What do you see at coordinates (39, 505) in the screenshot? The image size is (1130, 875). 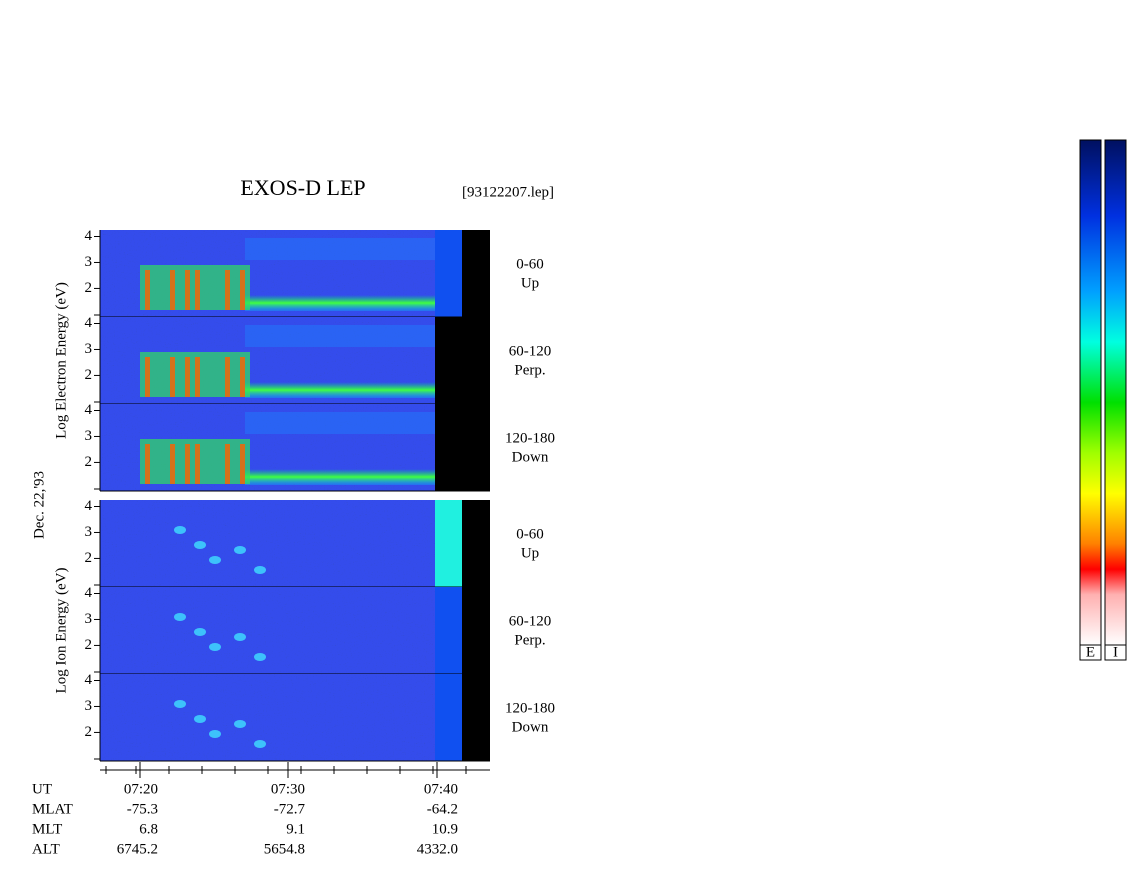 I see `date-label: Dec. 22,'93` at bounding box center [39, 505].